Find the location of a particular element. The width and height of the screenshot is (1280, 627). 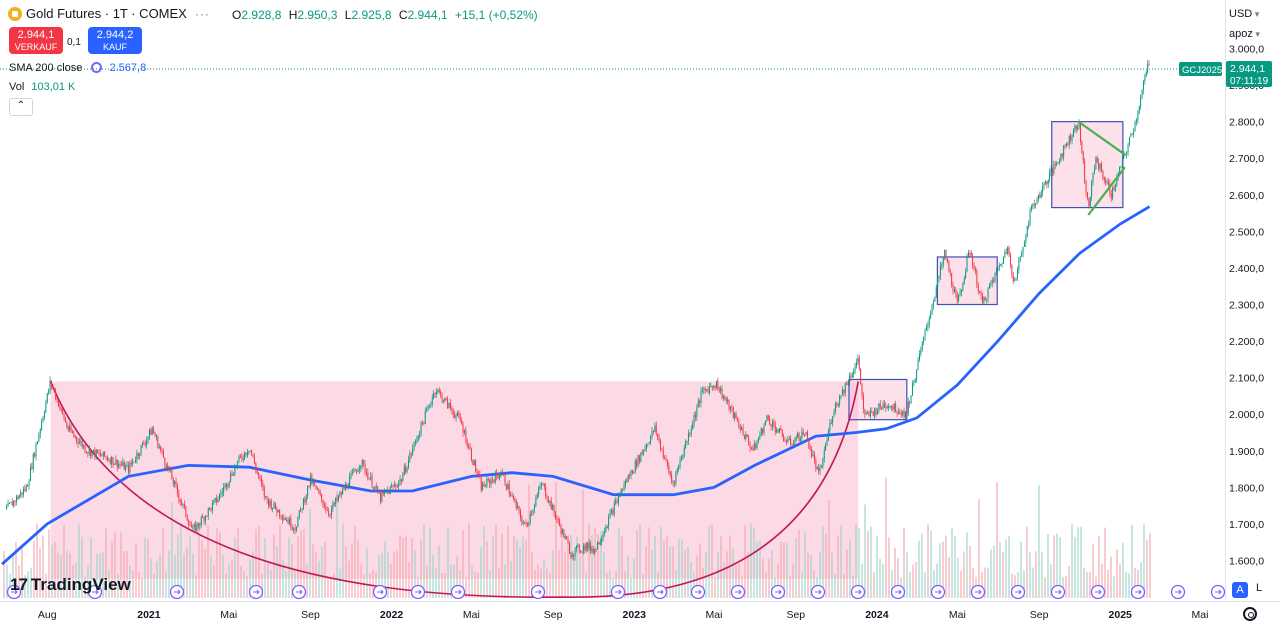

buy-button: 2.944,2 KAUF is located at coordinates (115, 40).